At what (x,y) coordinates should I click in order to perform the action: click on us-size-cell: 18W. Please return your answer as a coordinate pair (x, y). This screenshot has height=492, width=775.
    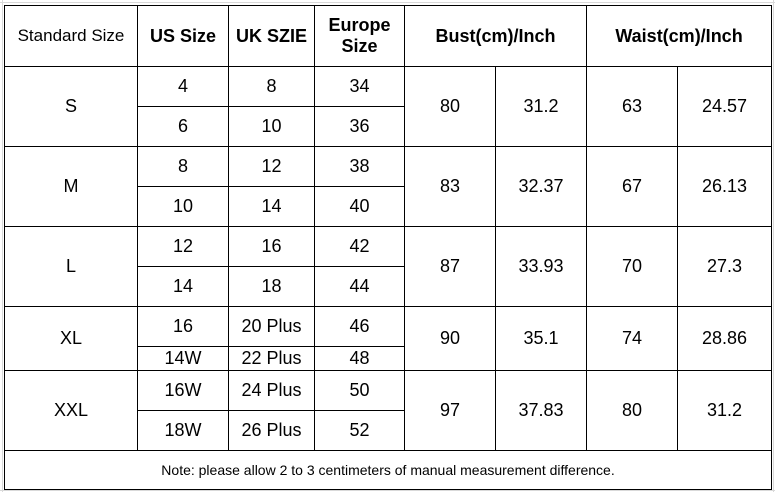
    Looking at the image, I should click on (183, 430).